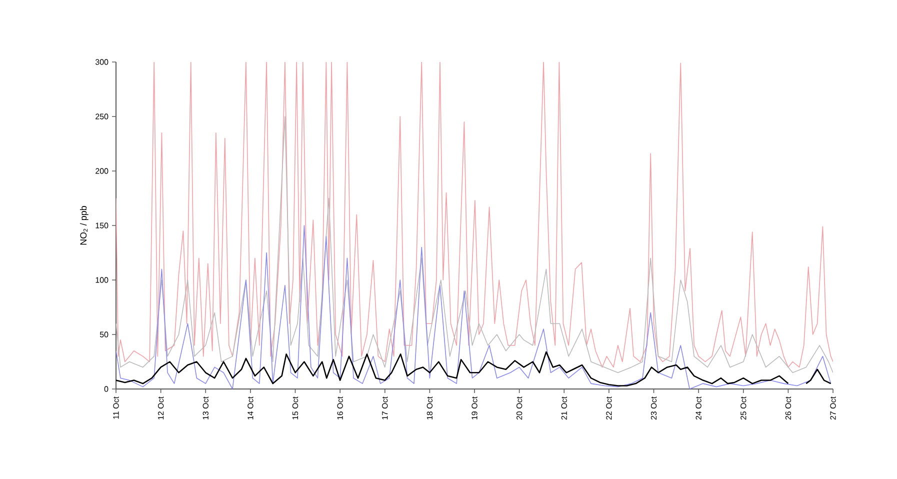 This screenshot has height=479, width=897. Describe the element at coordinates (84, 225) in the screenshot. I see `y-axis-title: NO$_{2}$ / ppb` at that location.